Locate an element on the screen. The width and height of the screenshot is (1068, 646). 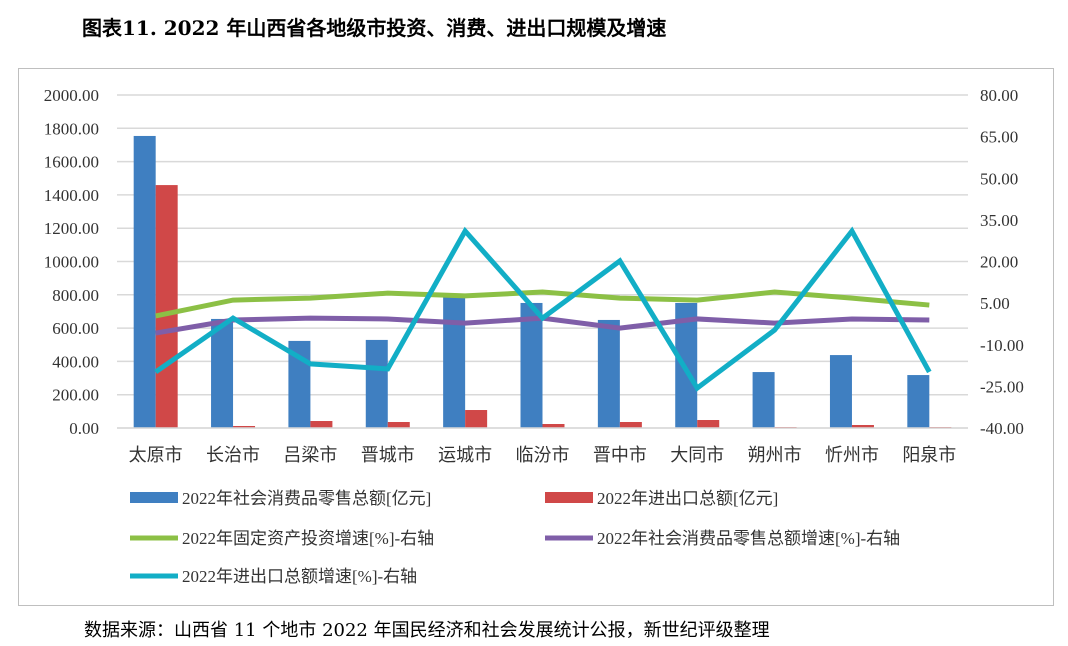
left-tick-label: 1400.00 is located at coordinates (71, 195).